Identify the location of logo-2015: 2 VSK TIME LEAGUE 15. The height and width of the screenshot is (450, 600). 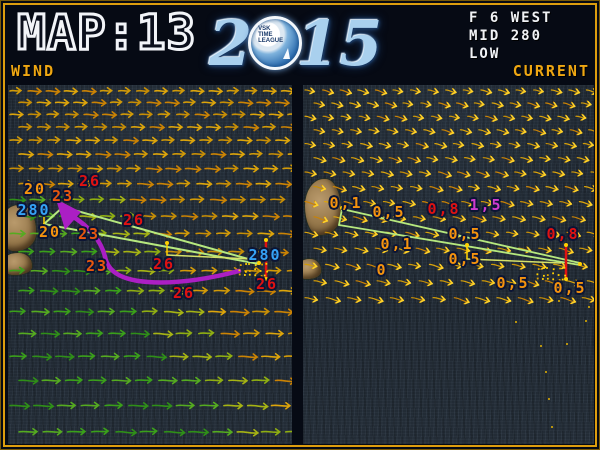
(295, 43).